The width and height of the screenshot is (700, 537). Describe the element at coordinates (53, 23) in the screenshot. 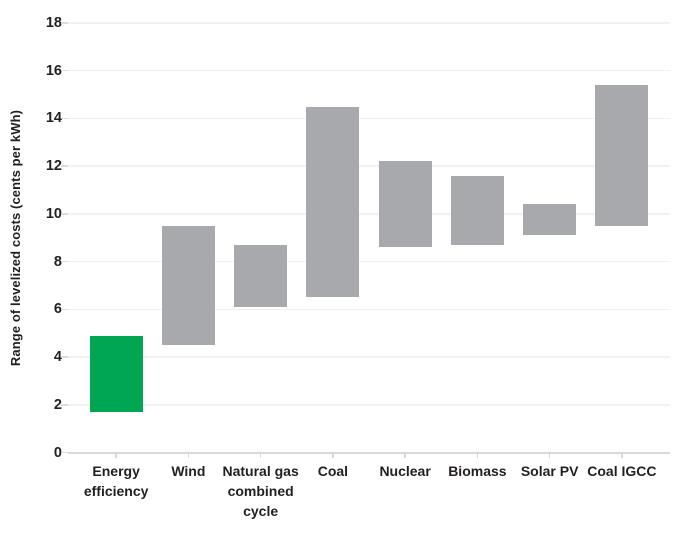

I see `y-tick-label: 18` at that location.